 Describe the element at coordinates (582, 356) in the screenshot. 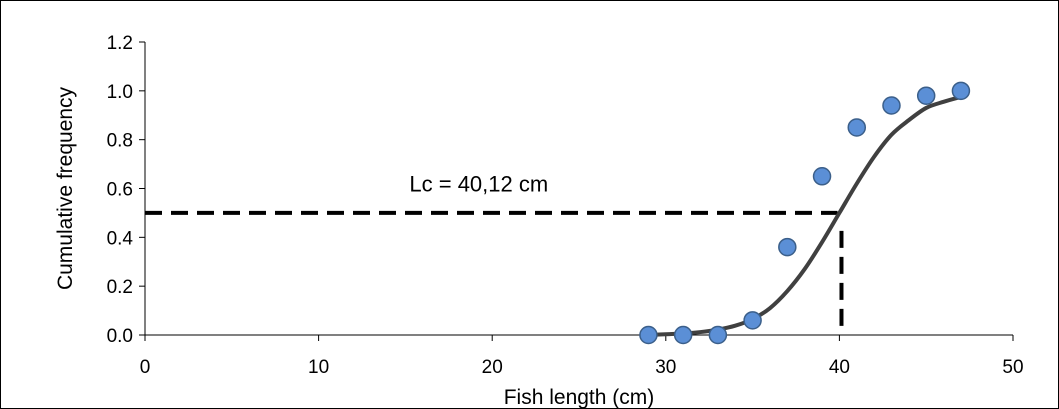

I see `x-ticks: 0 10 20 30 40 50` at that location.